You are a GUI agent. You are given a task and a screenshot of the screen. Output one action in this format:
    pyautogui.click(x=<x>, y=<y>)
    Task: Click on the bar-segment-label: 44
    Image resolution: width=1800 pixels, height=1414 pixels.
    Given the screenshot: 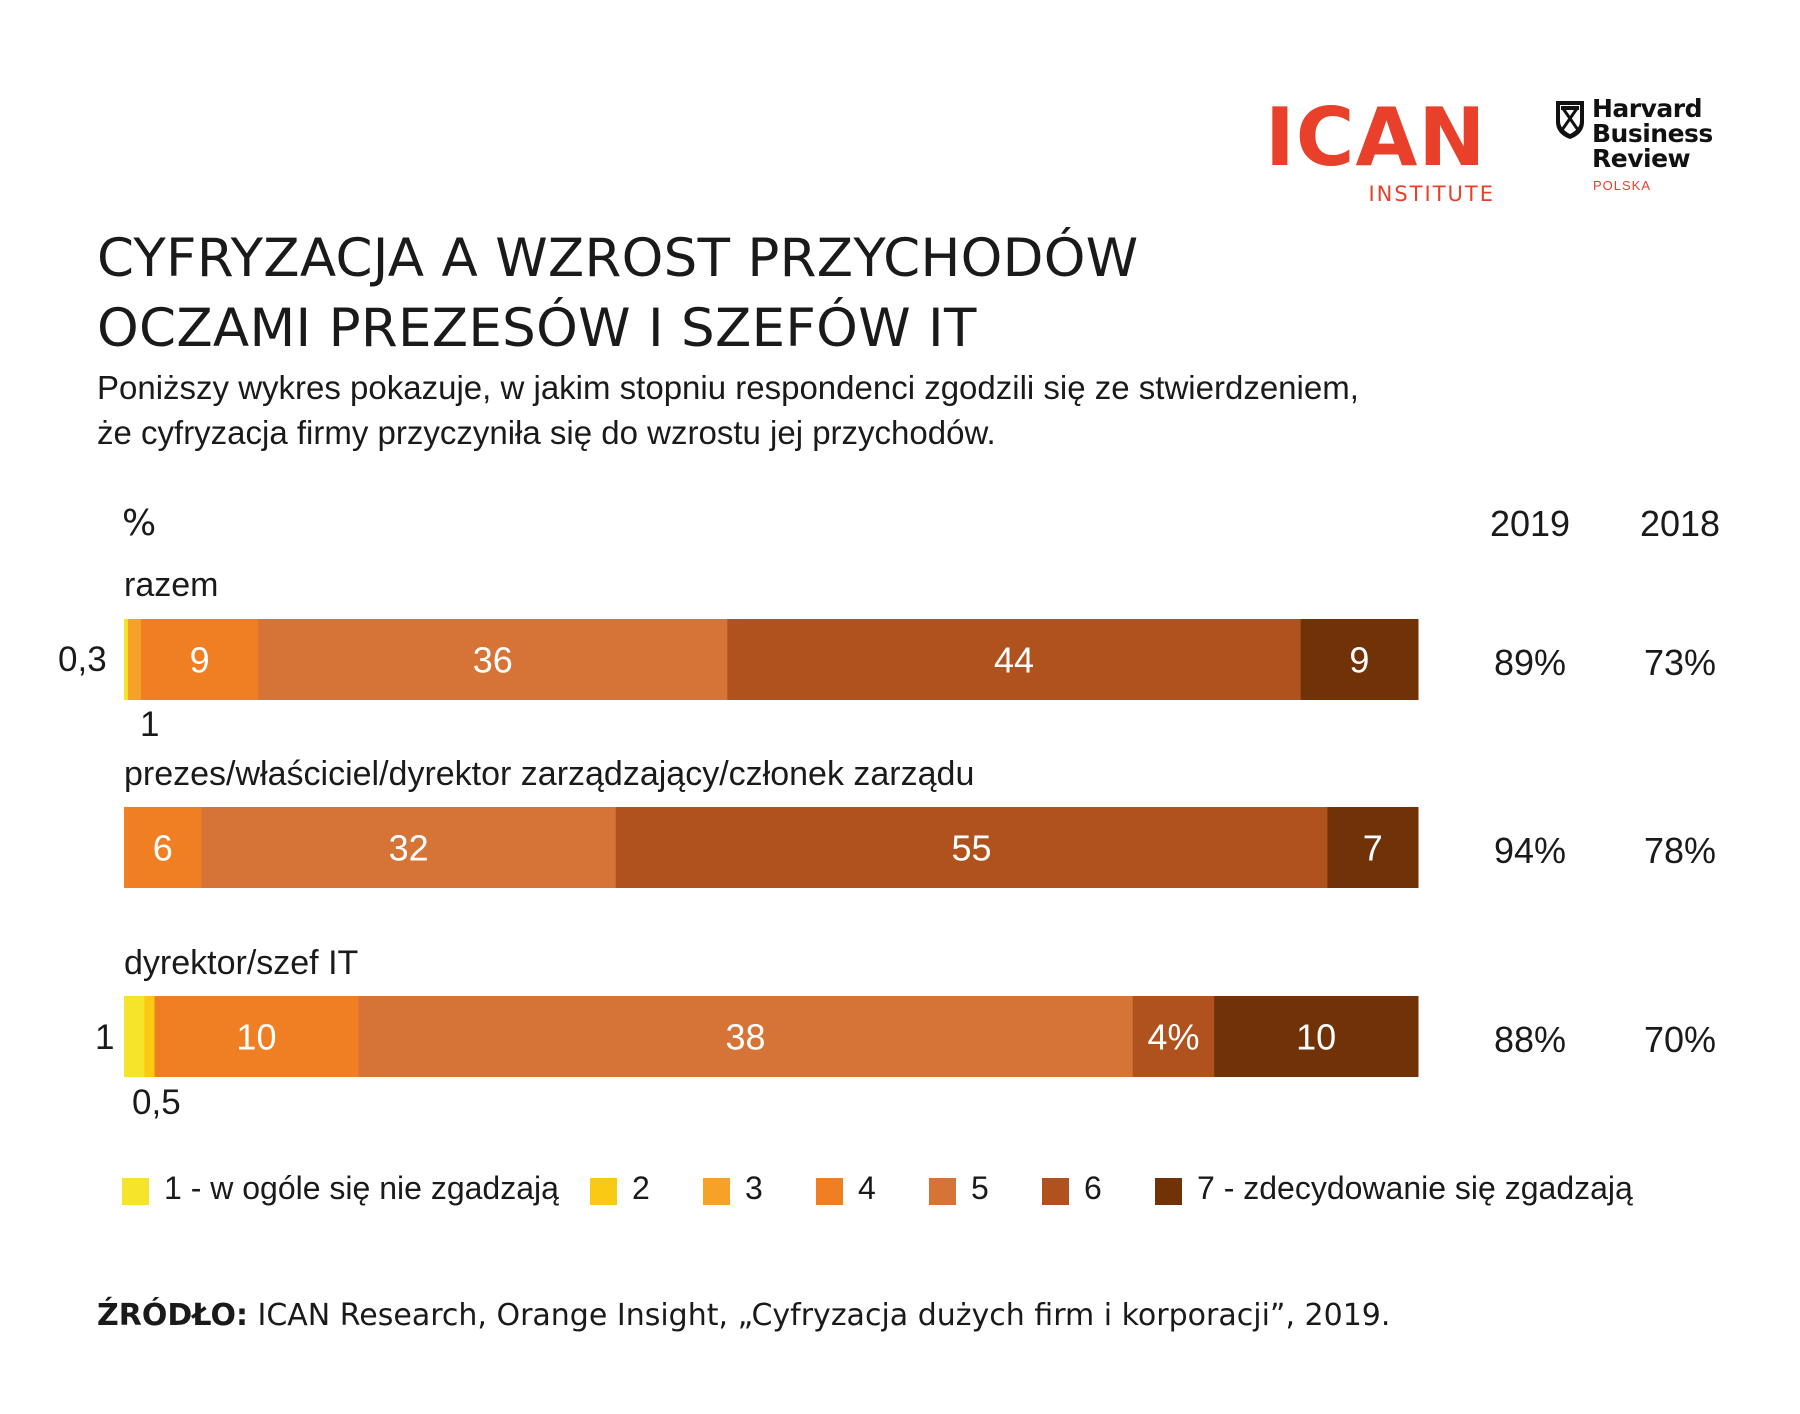 What is the action you would take?
    pyautogui.click(x=1014, y=660)
    